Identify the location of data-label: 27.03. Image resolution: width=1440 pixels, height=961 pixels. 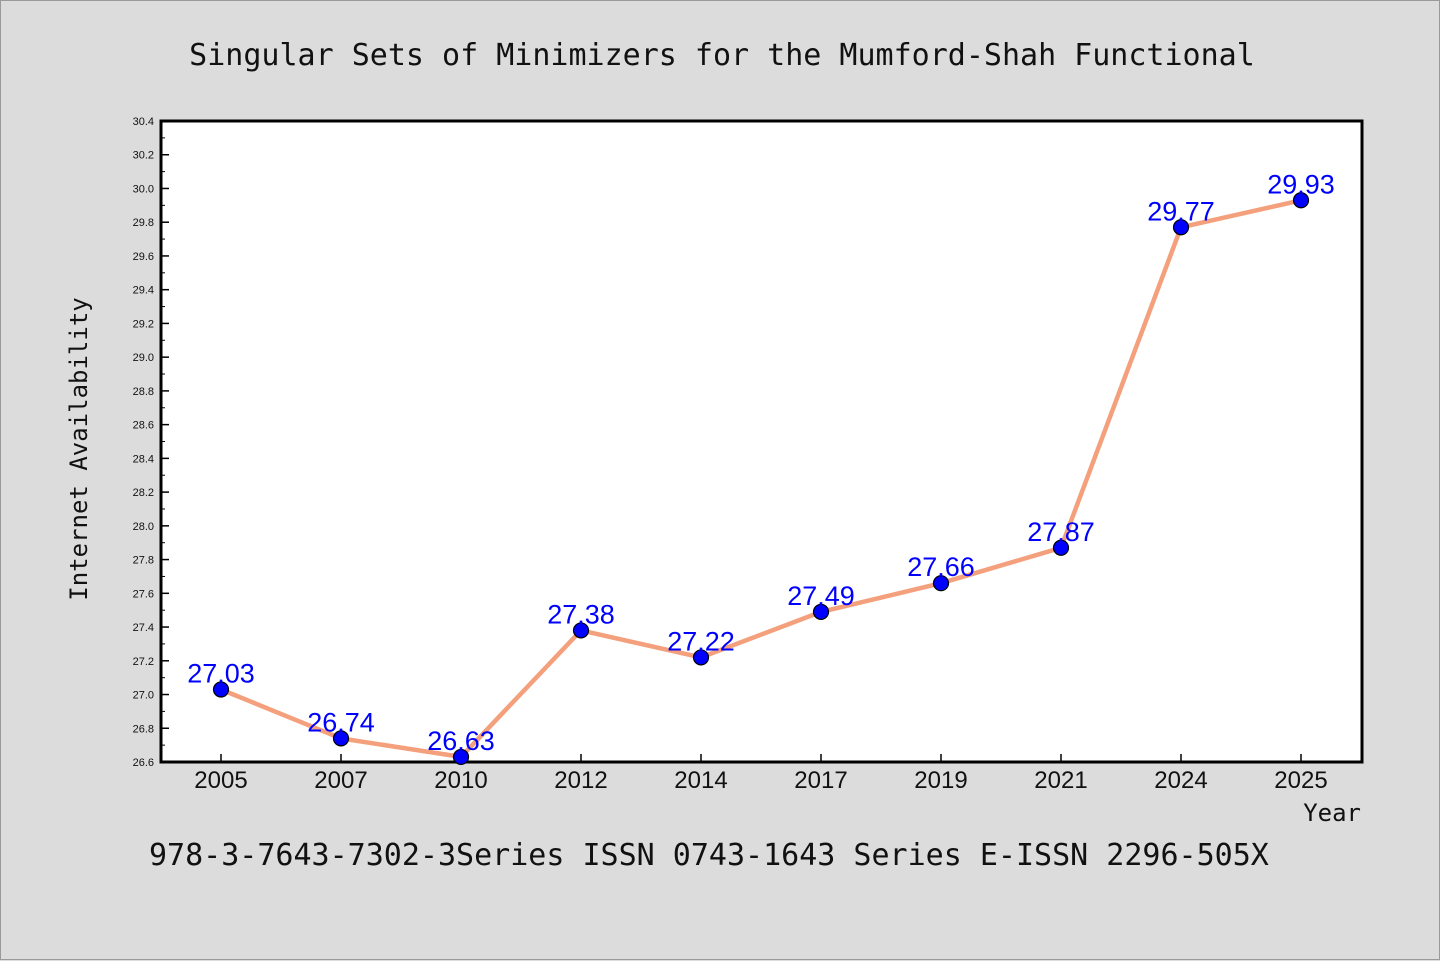
(221, 673).